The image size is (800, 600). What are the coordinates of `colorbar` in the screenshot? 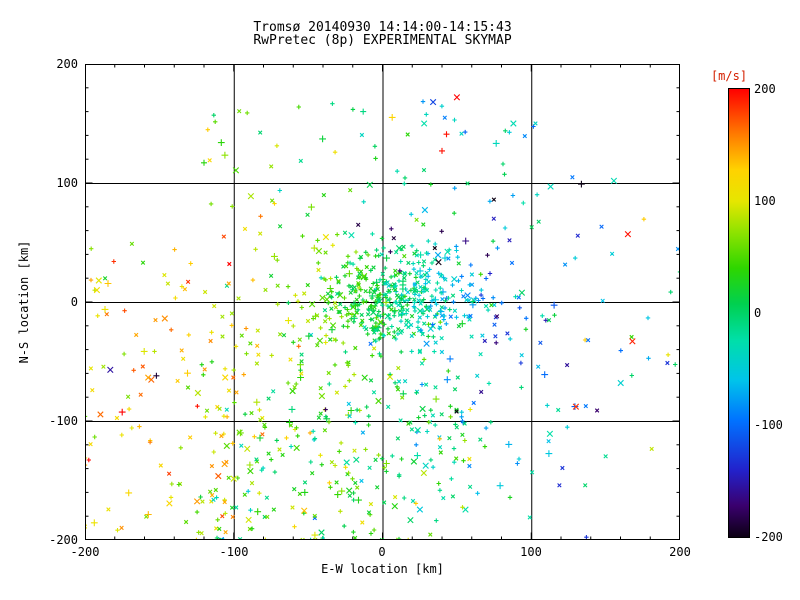 It's located at (739, 313).